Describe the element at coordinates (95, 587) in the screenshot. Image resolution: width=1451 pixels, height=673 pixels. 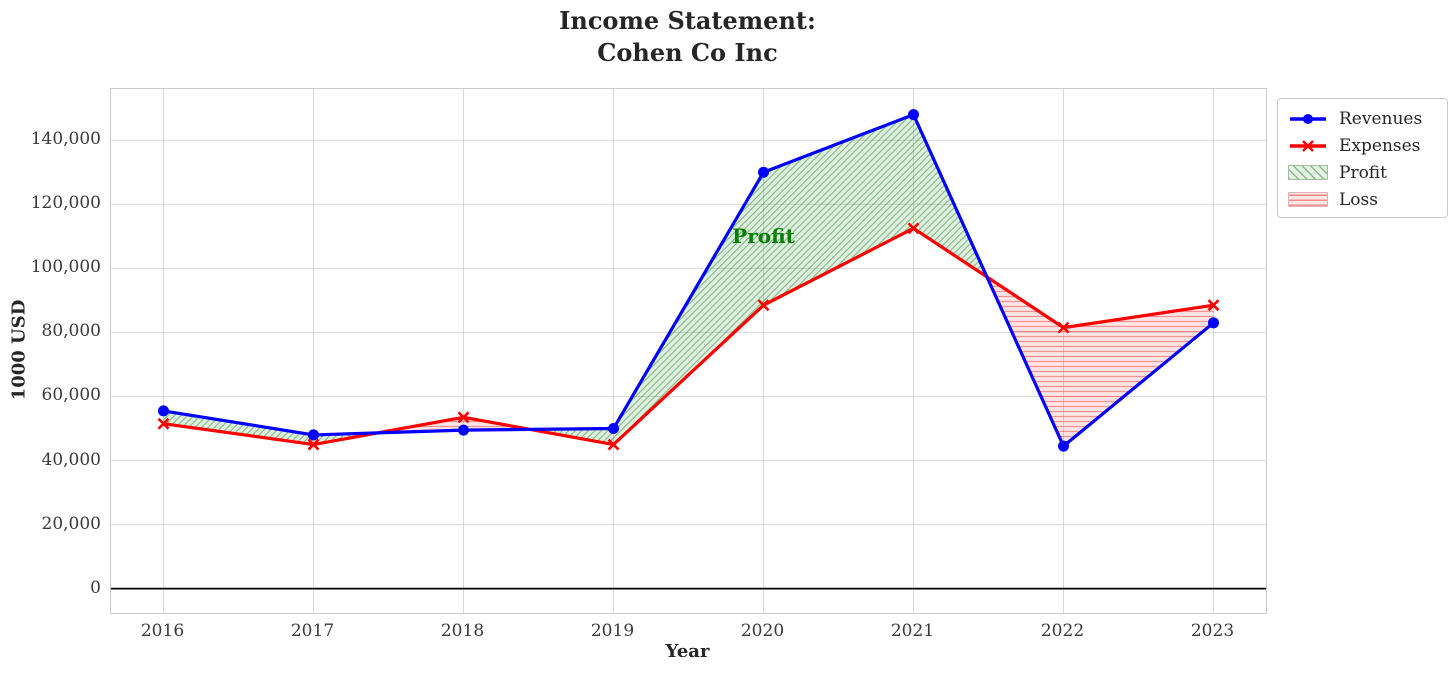
I see `y-tick-label: 0` at that location.